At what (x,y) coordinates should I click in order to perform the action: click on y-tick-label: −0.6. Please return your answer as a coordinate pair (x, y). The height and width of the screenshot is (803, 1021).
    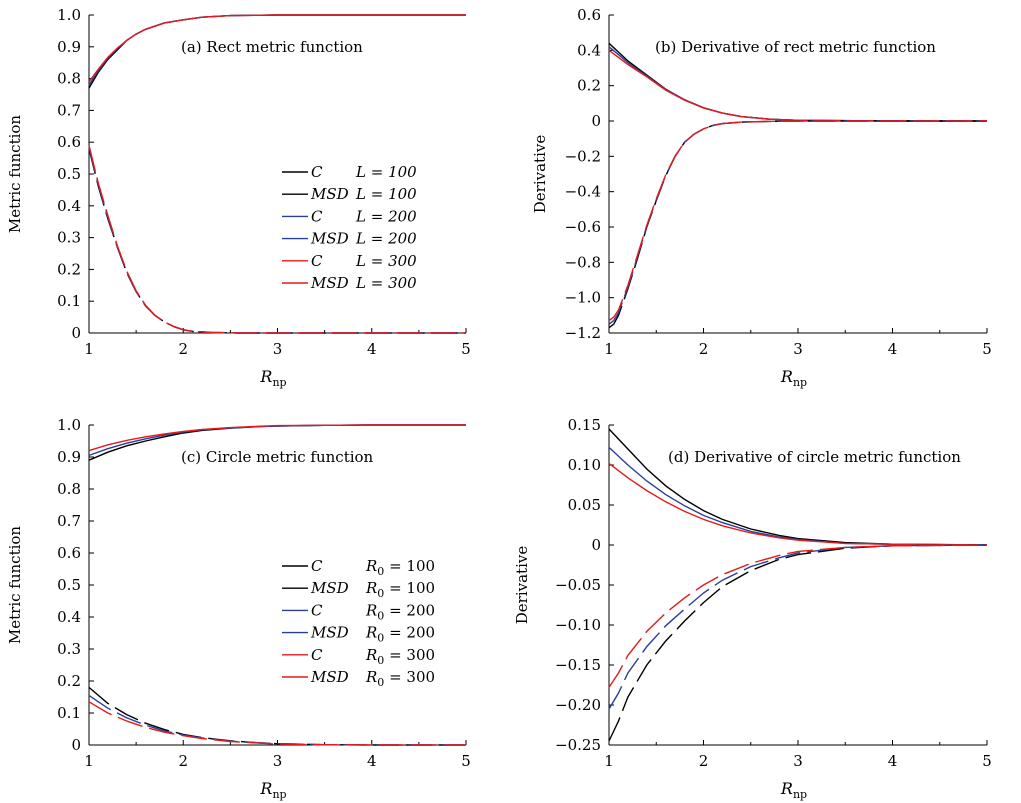
    Looking at the image, I should click on (583, 227).